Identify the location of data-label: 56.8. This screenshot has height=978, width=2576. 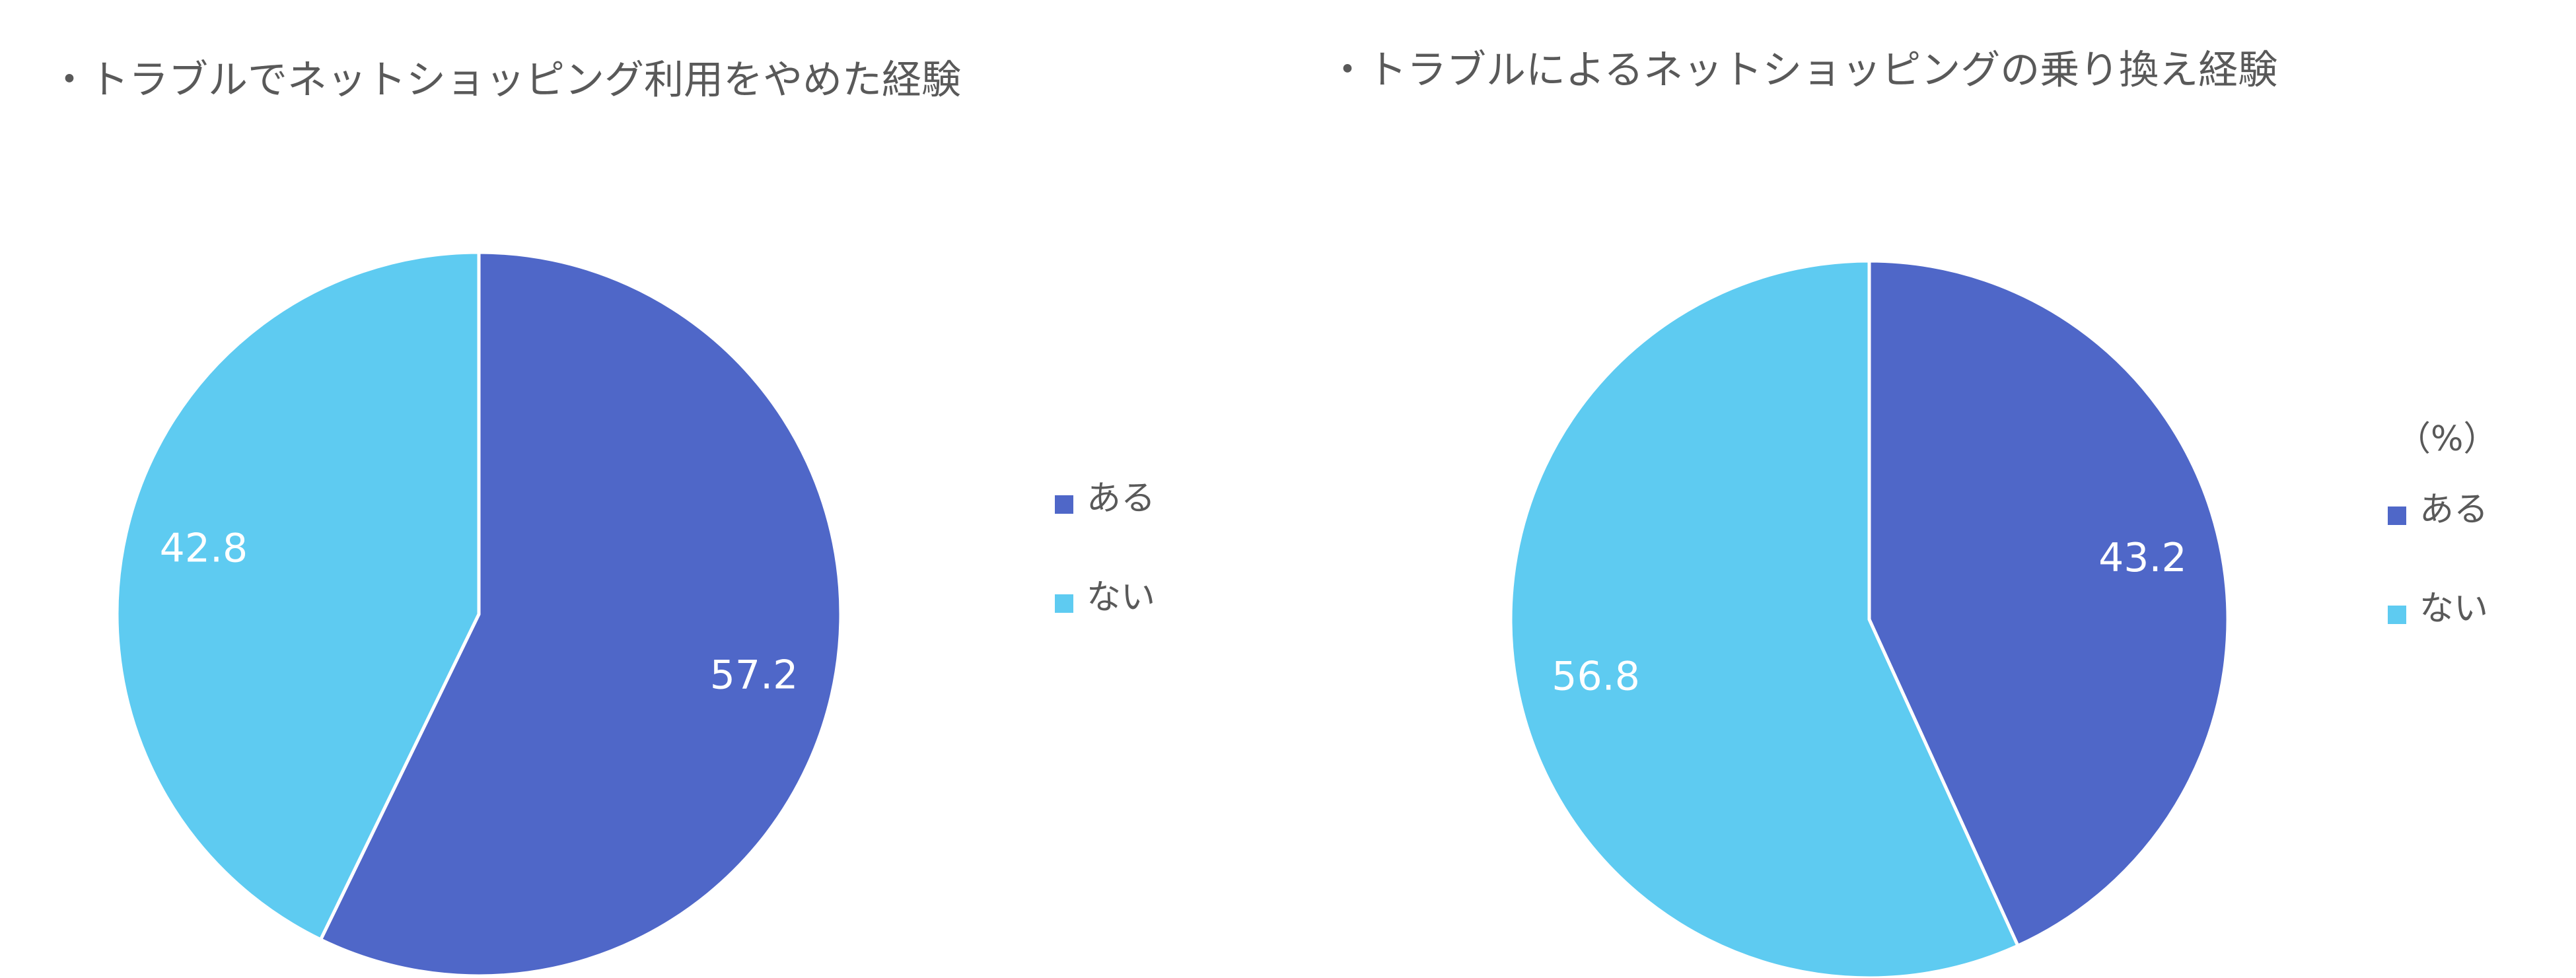
(1596, 676).